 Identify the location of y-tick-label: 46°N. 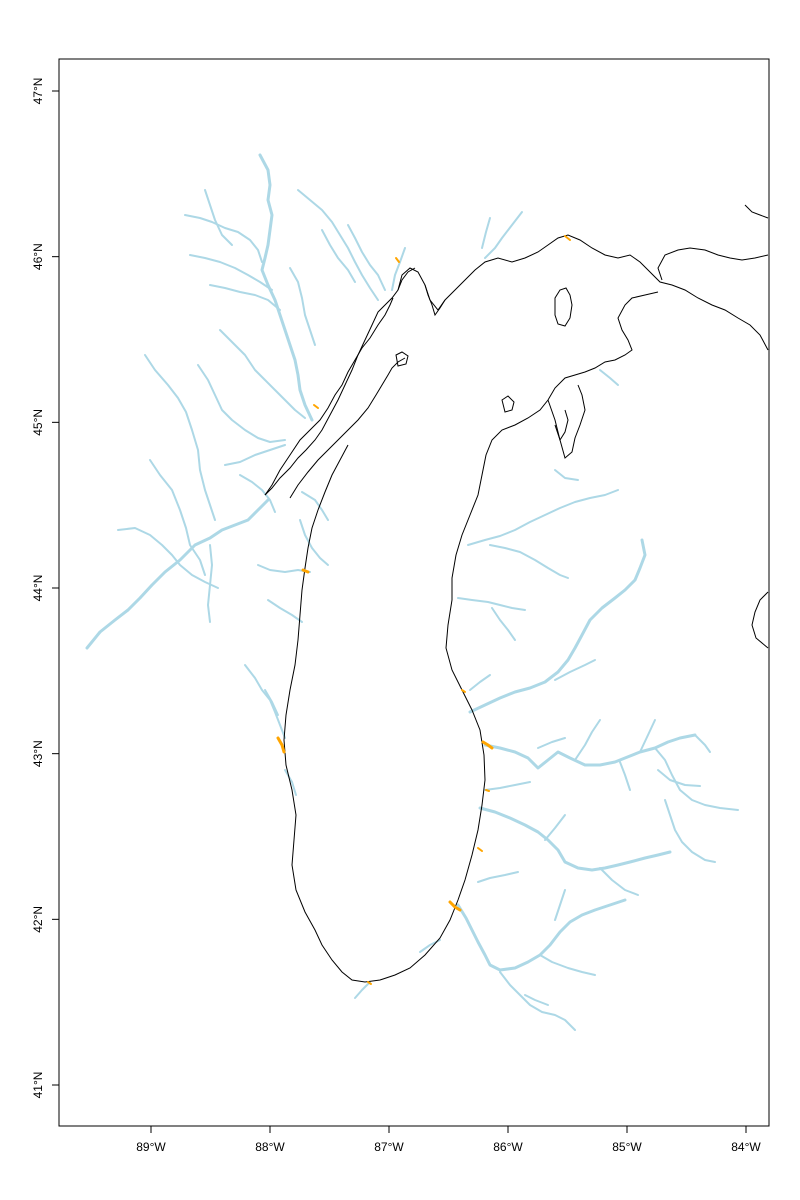
(38, 256).